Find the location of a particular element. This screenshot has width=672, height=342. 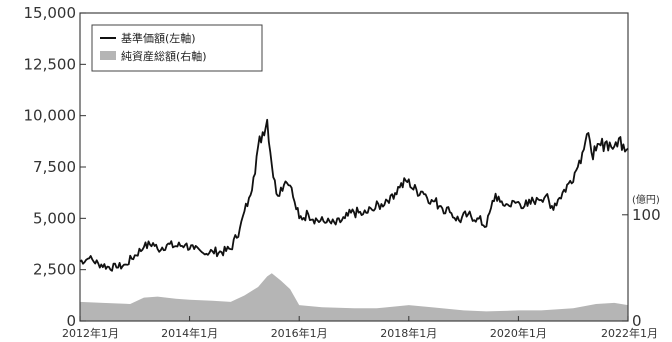

left-tick-label: 5,000 is located at coordinates (54, 218).